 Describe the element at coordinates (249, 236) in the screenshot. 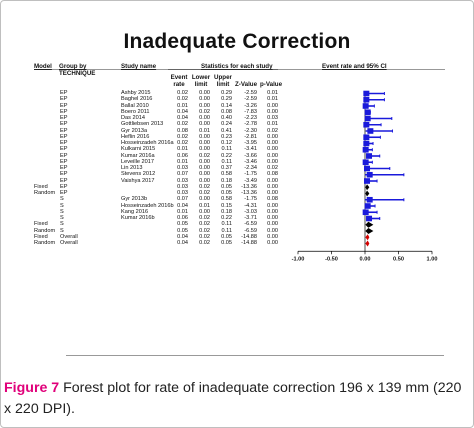

I see `cell-z: -14.88` at that location.